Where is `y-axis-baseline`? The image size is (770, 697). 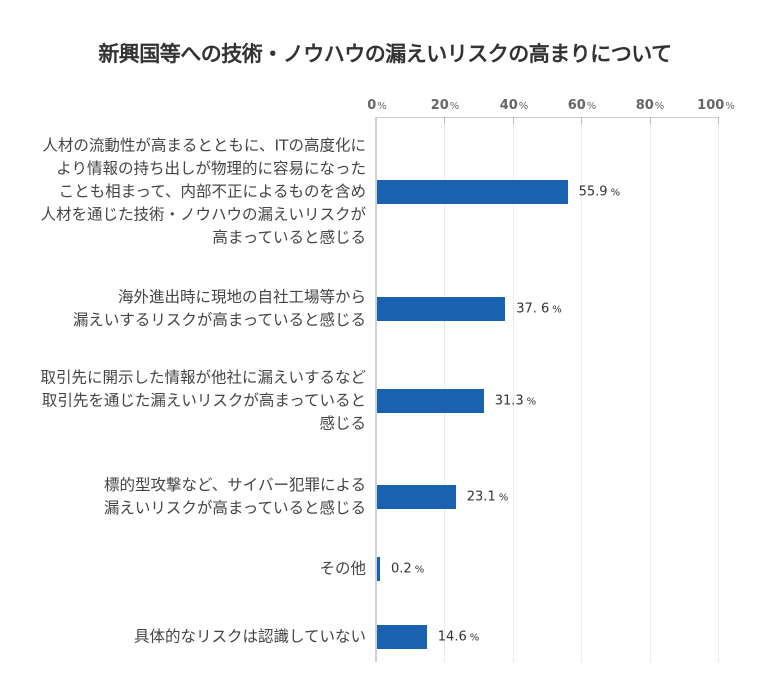
y-axis-baseline is located at coordinates (376, 389).